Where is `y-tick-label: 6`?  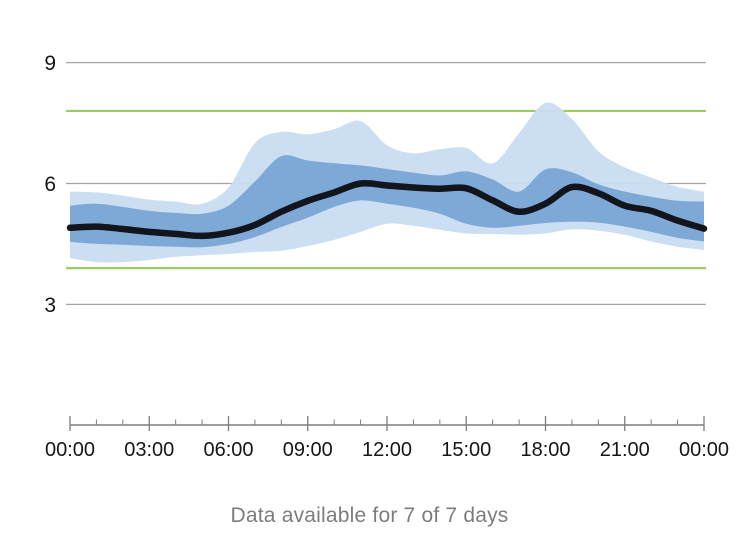 y-tick-label: 6 is located at coordinates (50, 184).